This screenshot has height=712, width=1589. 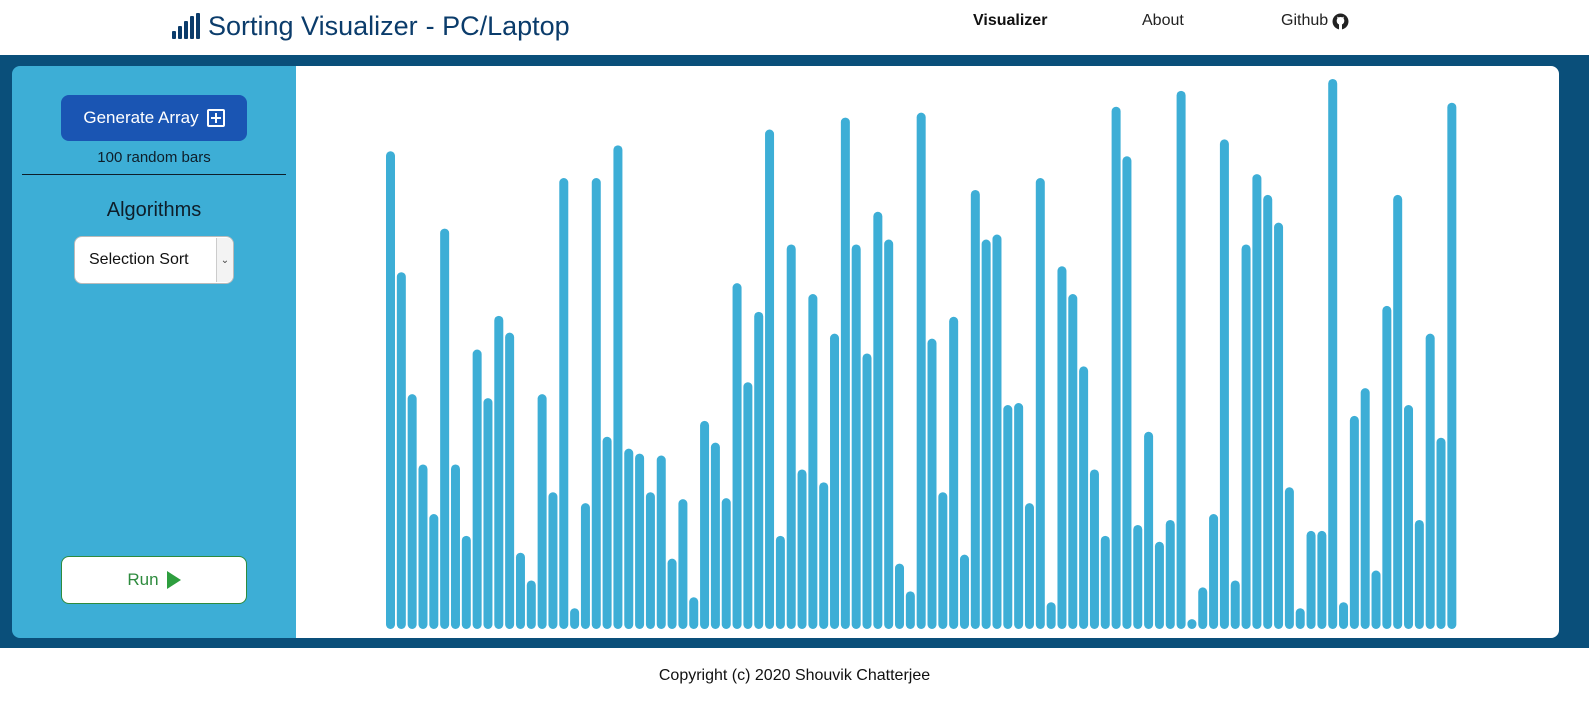 What do you see at coordinates (173, 580) in the screenshot?
I see `play-icon` at bounding box center [173, 580].